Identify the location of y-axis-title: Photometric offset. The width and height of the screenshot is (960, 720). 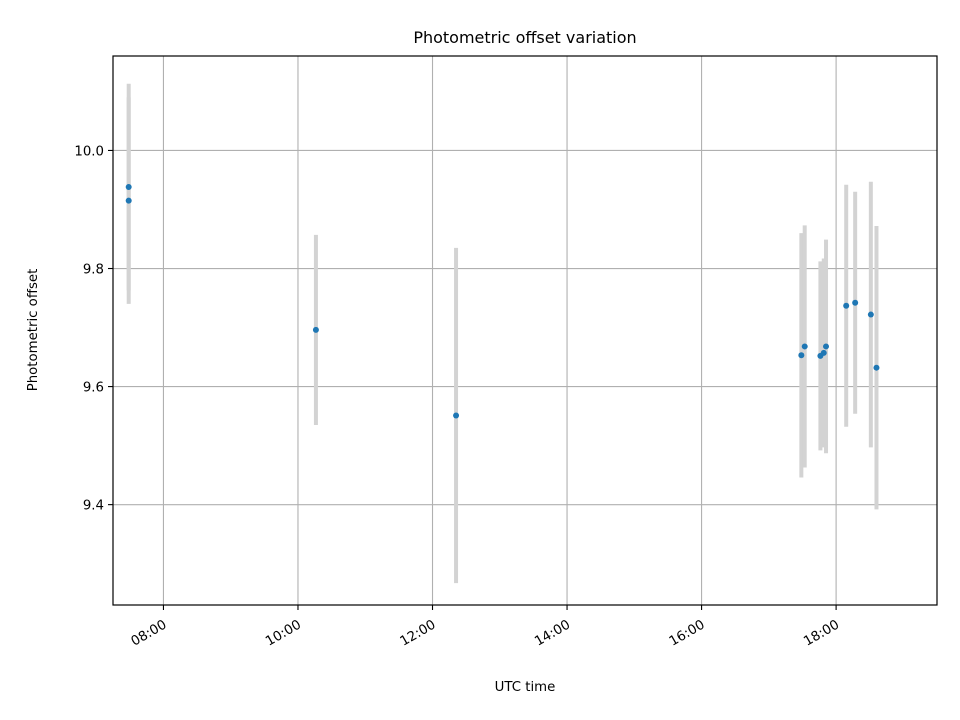
(33, 330).